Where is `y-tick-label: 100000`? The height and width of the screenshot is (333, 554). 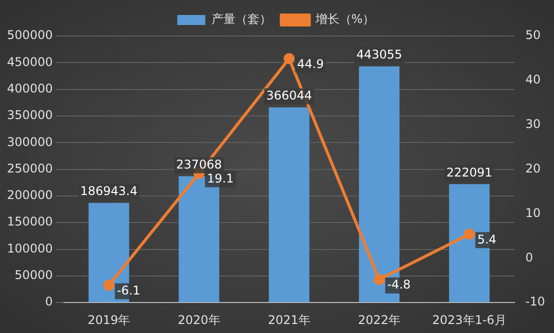
y-tick-label: 100000 is located at coordinates (29, 248).